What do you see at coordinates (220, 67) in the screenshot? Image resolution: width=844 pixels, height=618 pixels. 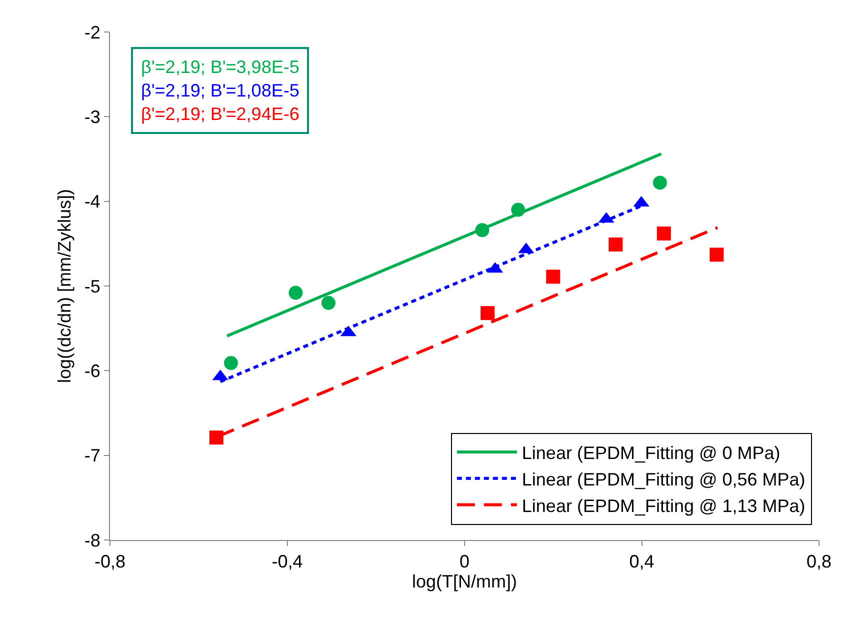 I see `annotation: β'=2,19; B'=3,98E-5` at bounding box center [220, 67].